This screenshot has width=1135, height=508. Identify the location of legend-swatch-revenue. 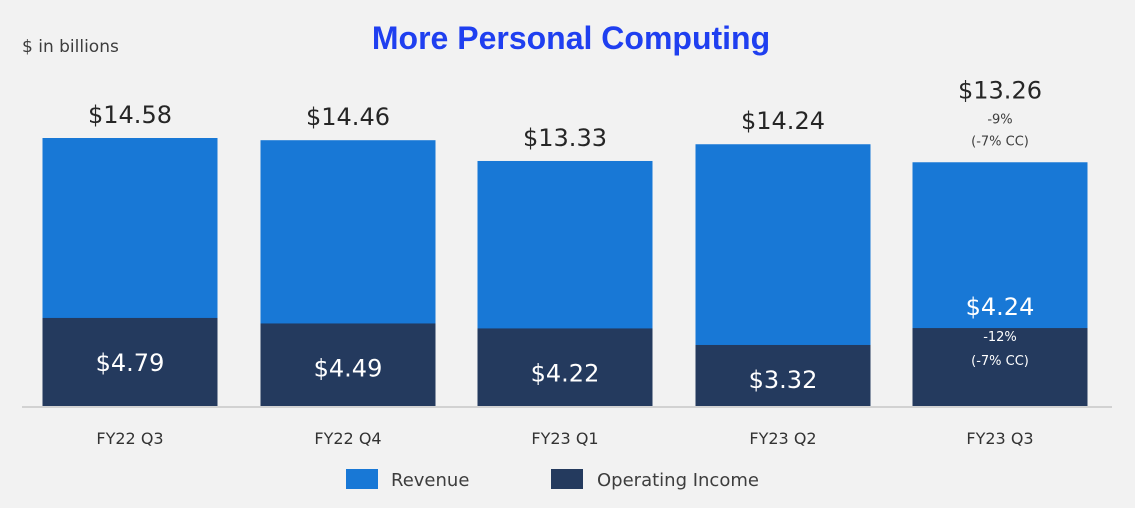
(362, 479).